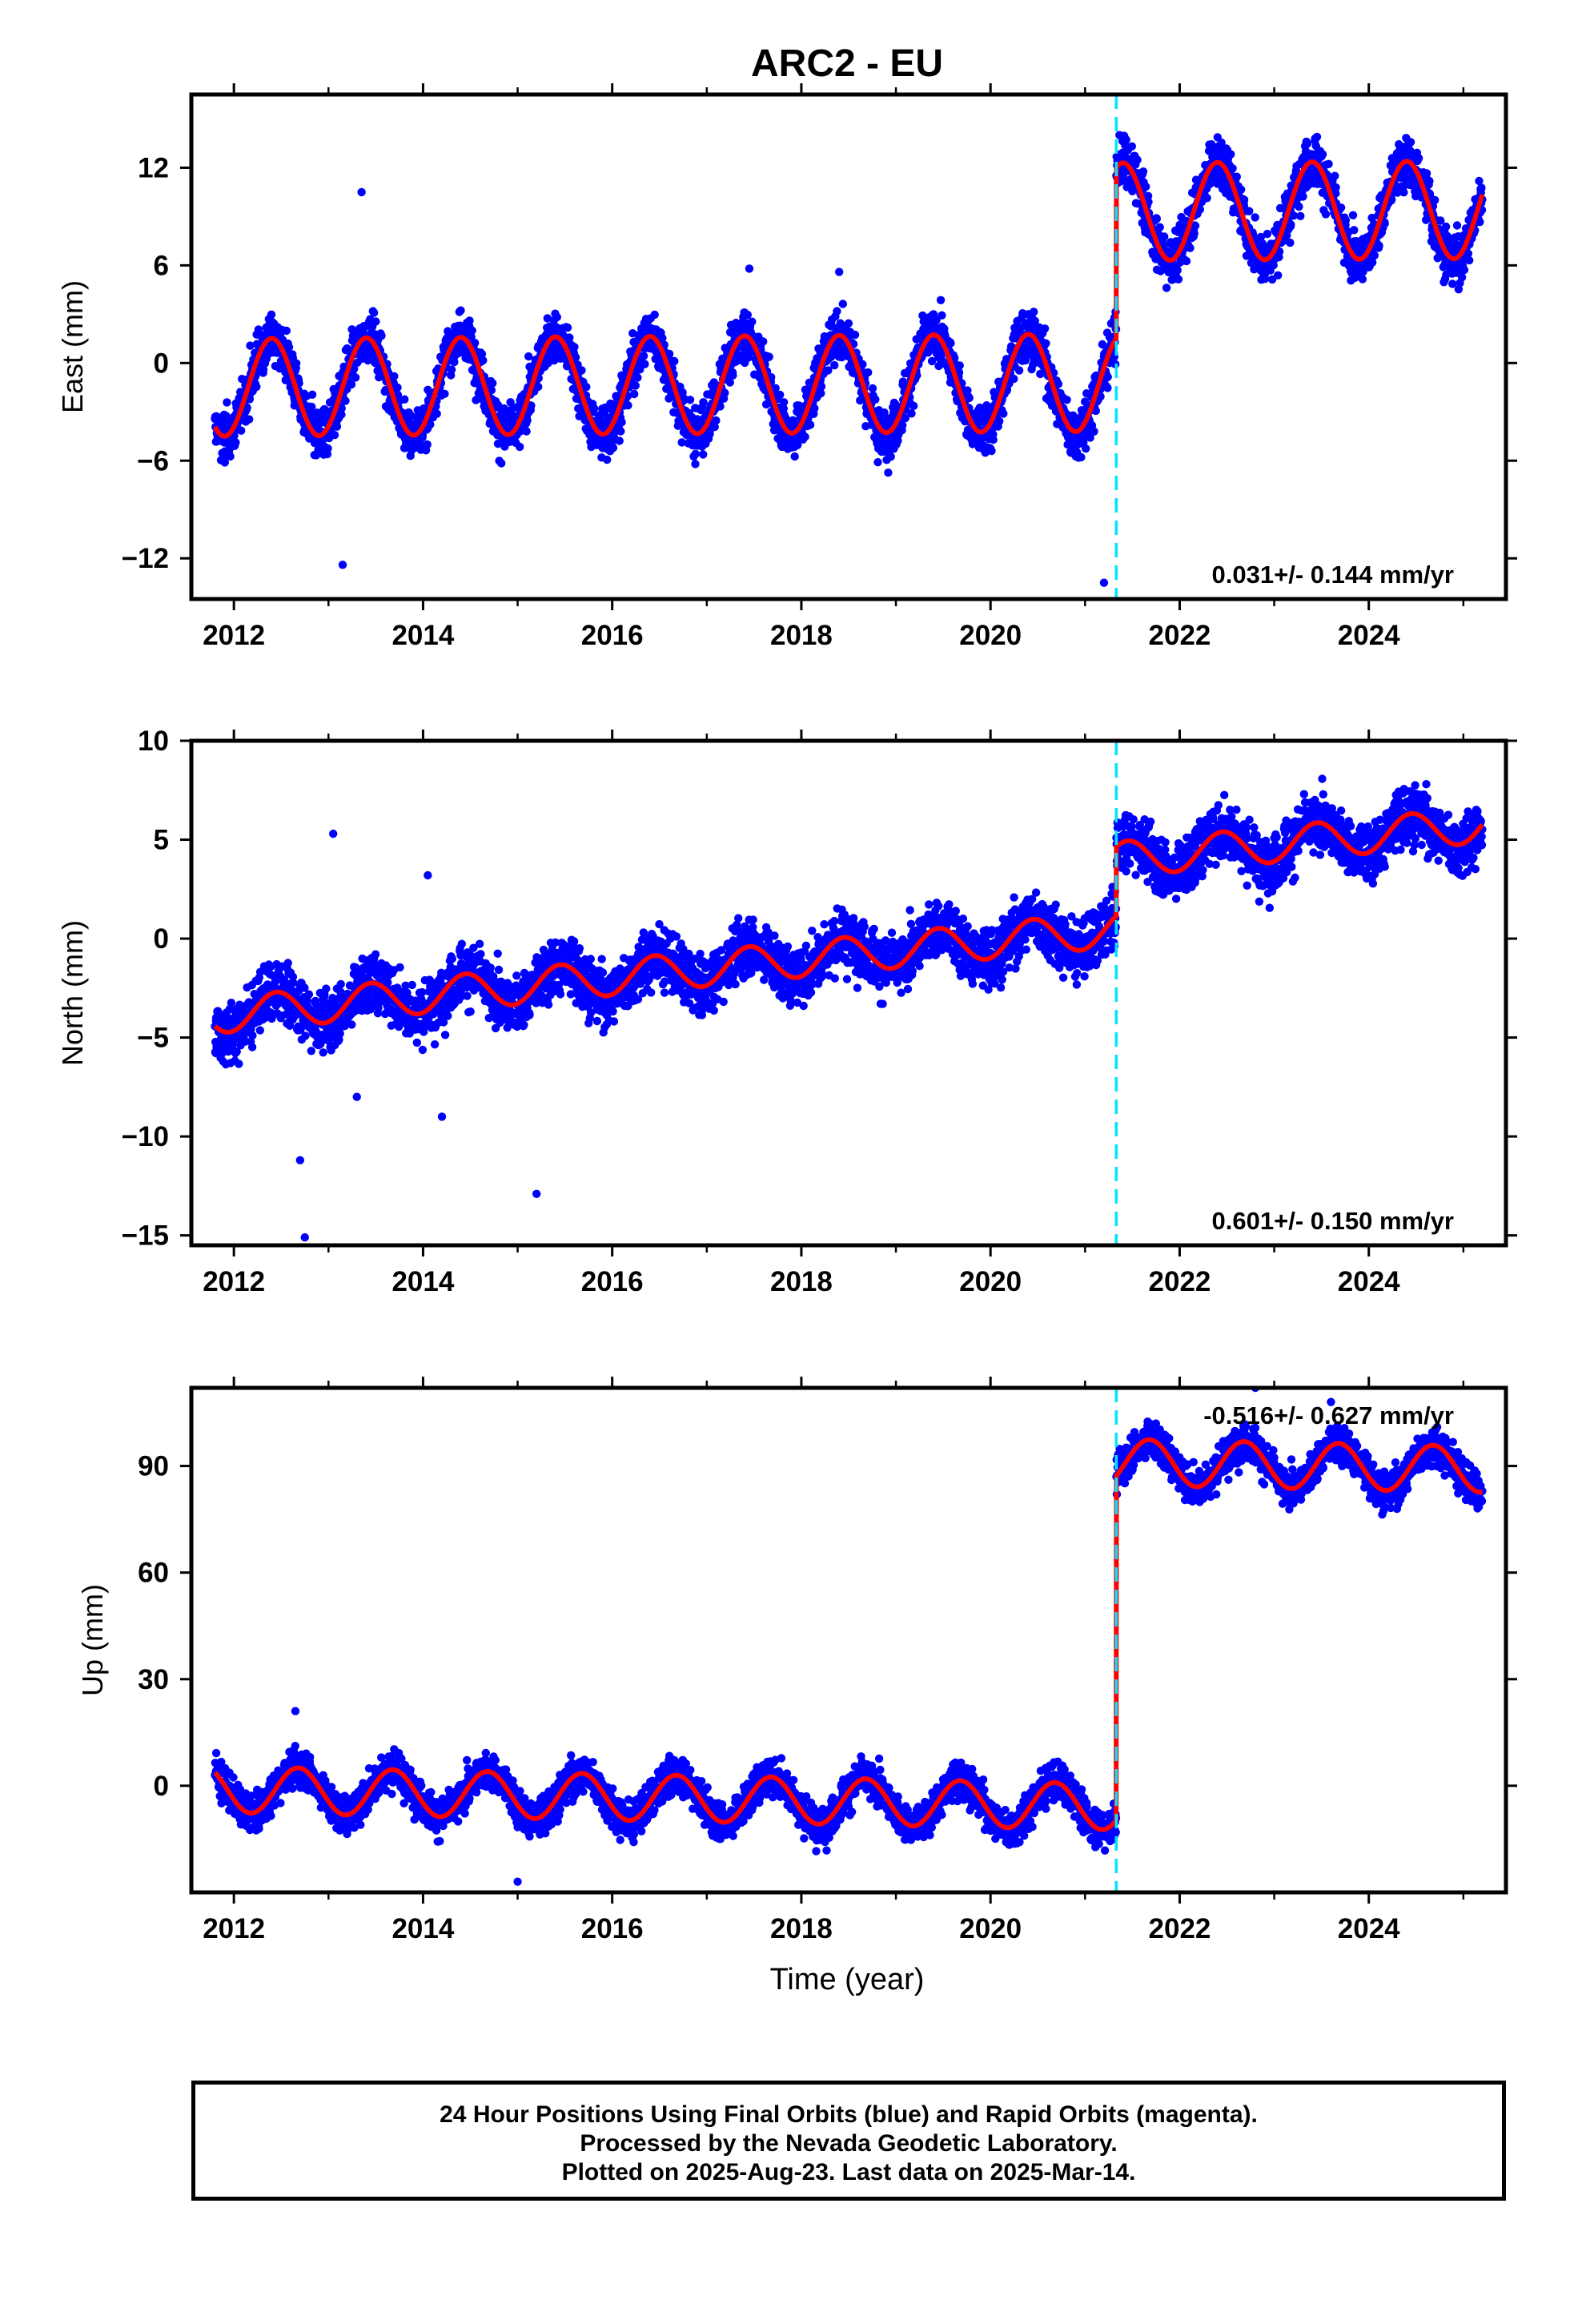 This screenshot has width=1582, height=2324. What do you see at coordinates (1333, 575) in the screenshot?
I see `east-rate-label: 0.031+/- 0.144 mm/yr` at bounding box center [1333, 575].